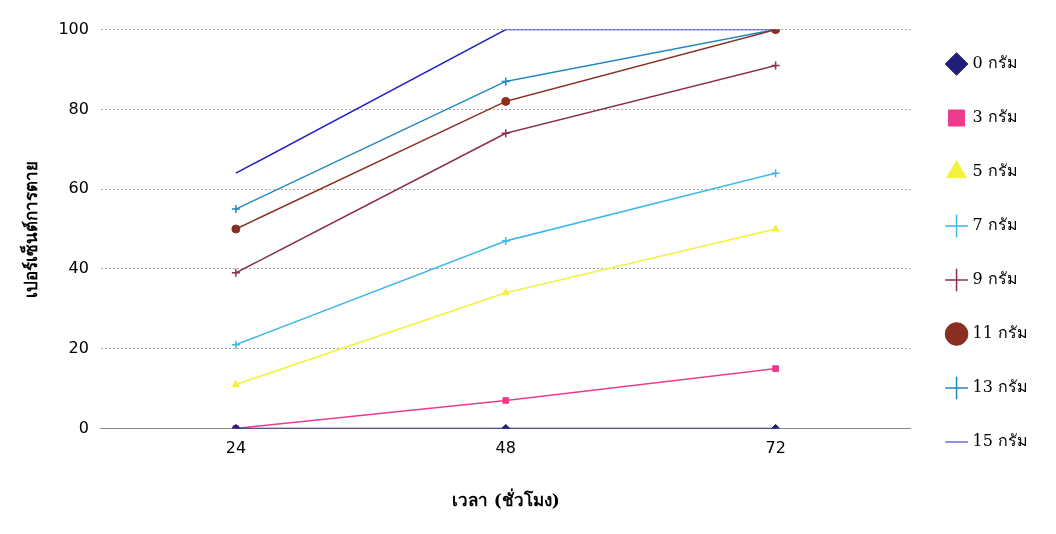 The image size is (1056, 534). What do you see at coordinates (236, 448) in the screenshot?
I see `x-tick-label: 24` at bounding box center [236, 448].